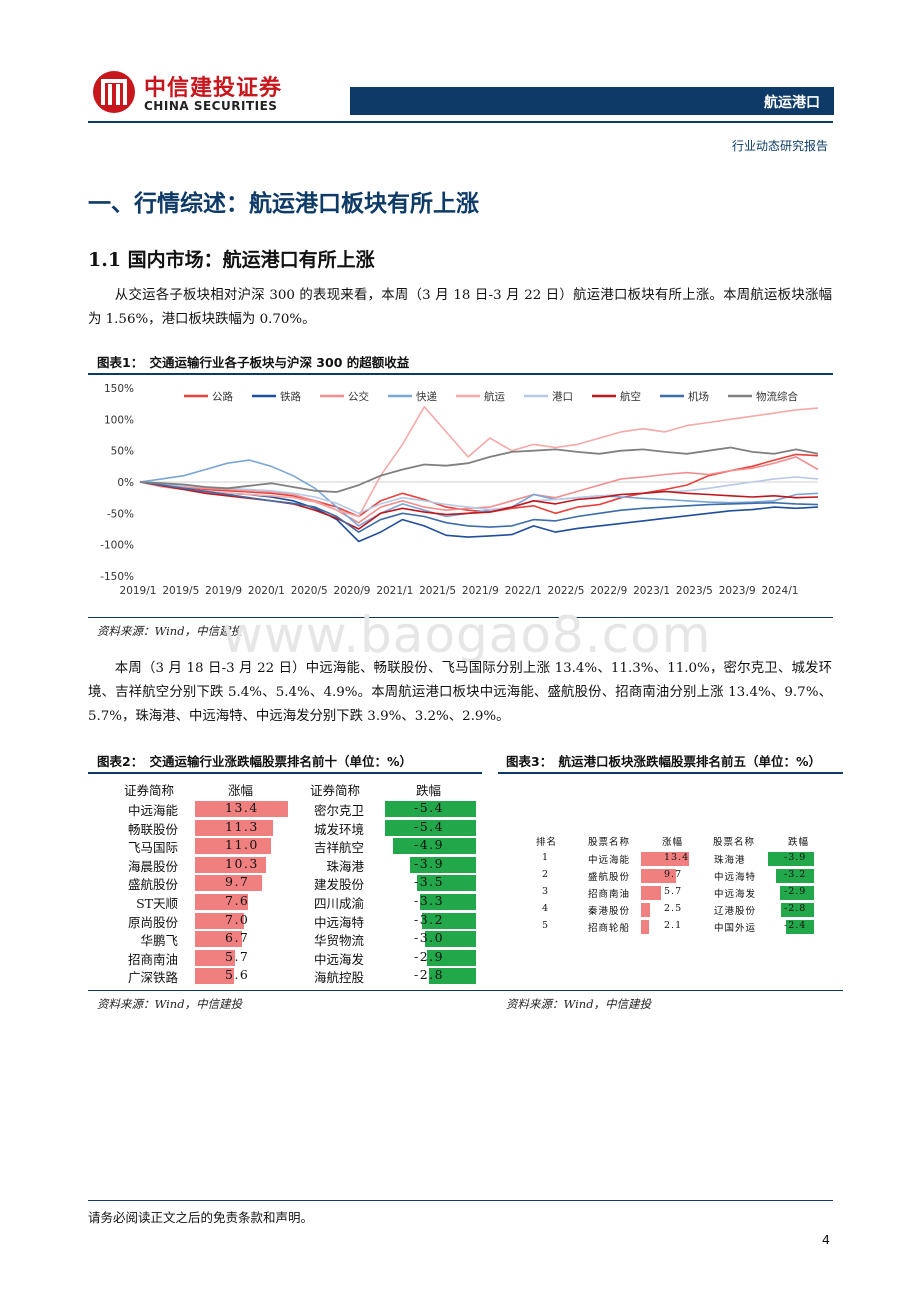 The width and height of the screenshot is (920, 1302). Describe the element at coordinates (170, 1004) in the screenshot. I see `figure2-source: 资料来源：Wind，中信建投` at that location.